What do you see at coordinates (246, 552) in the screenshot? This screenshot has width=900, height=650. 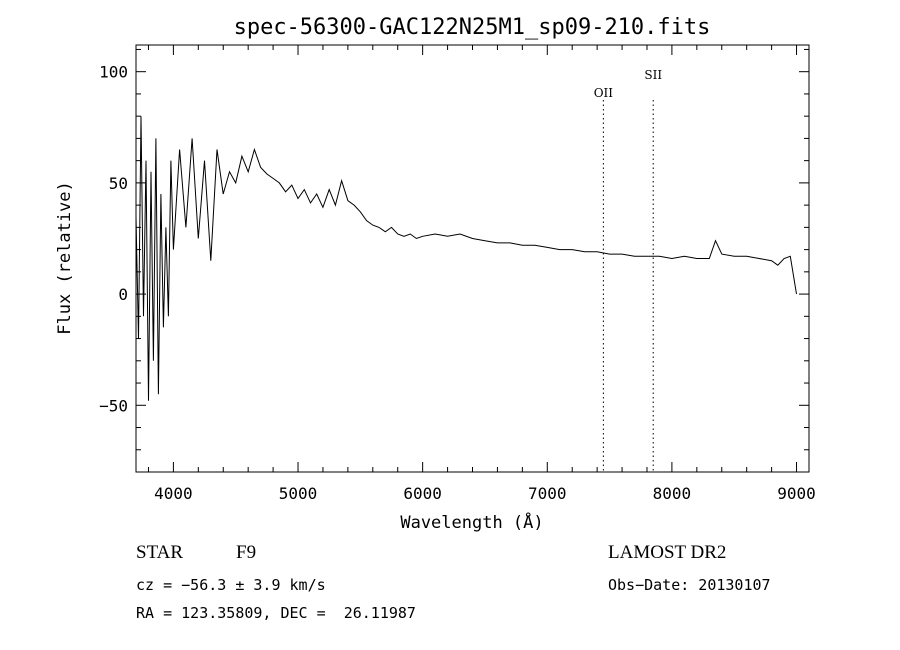 I see `spectral-subclass: F9` at bounding box center [246, 552].